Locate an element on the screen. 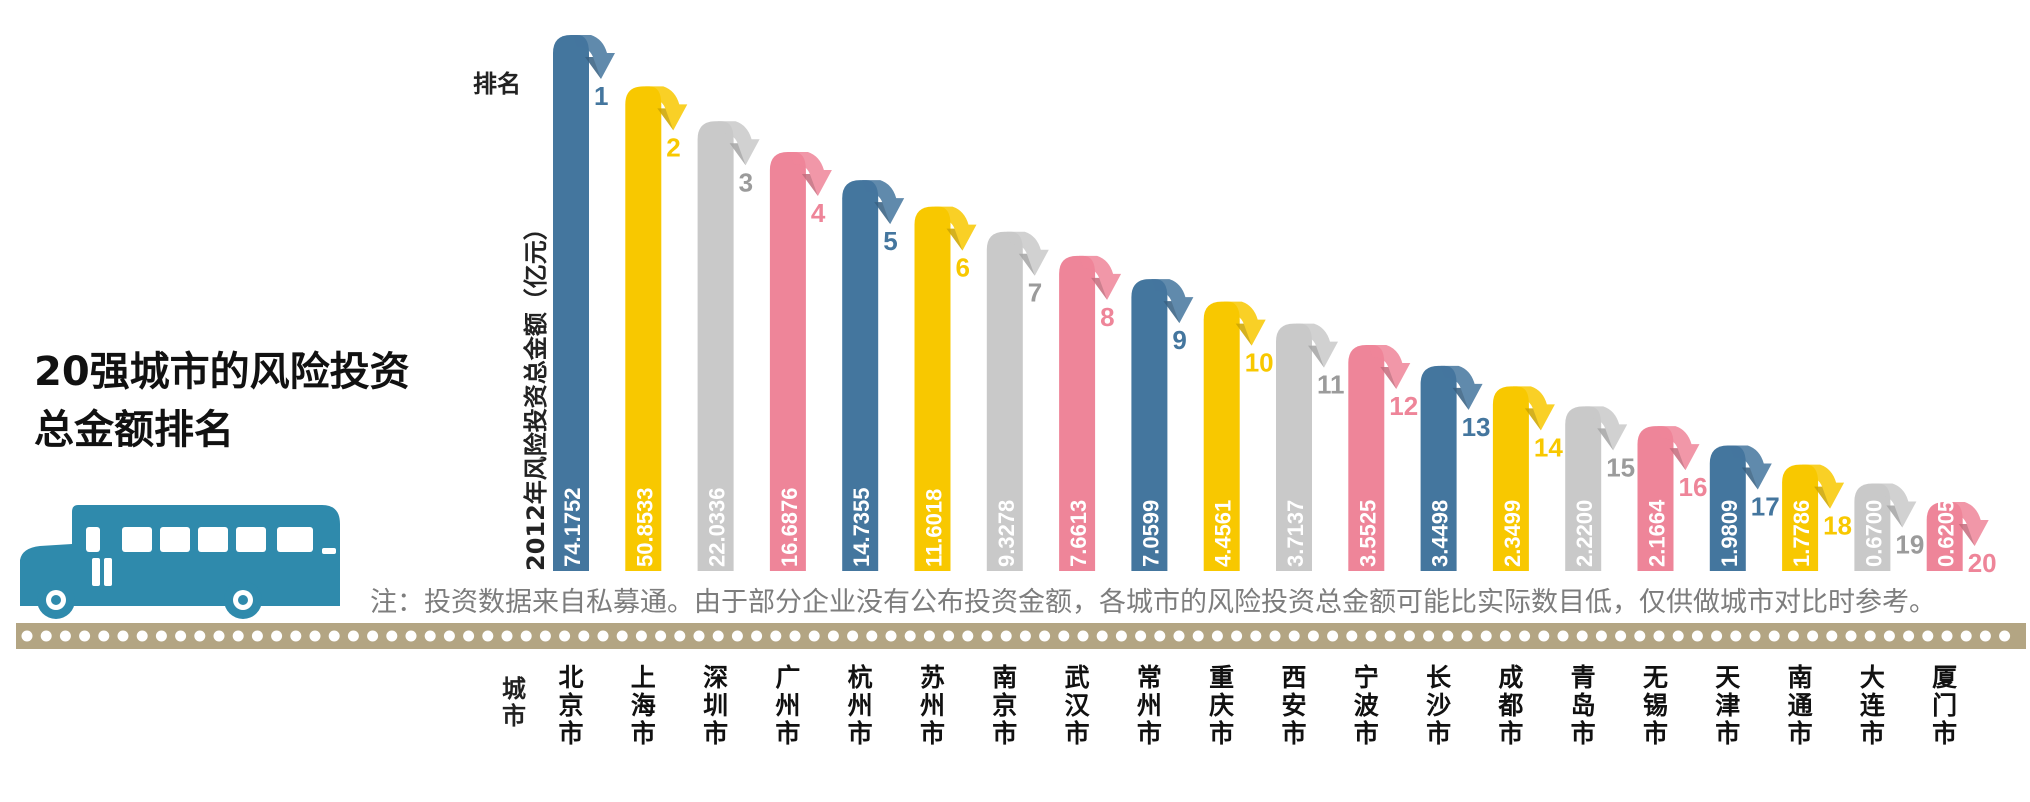 Image resolution: width=2030 pixels, height=802 pixels. city-label: 厦门市 is located at coordinates (1945, 705).